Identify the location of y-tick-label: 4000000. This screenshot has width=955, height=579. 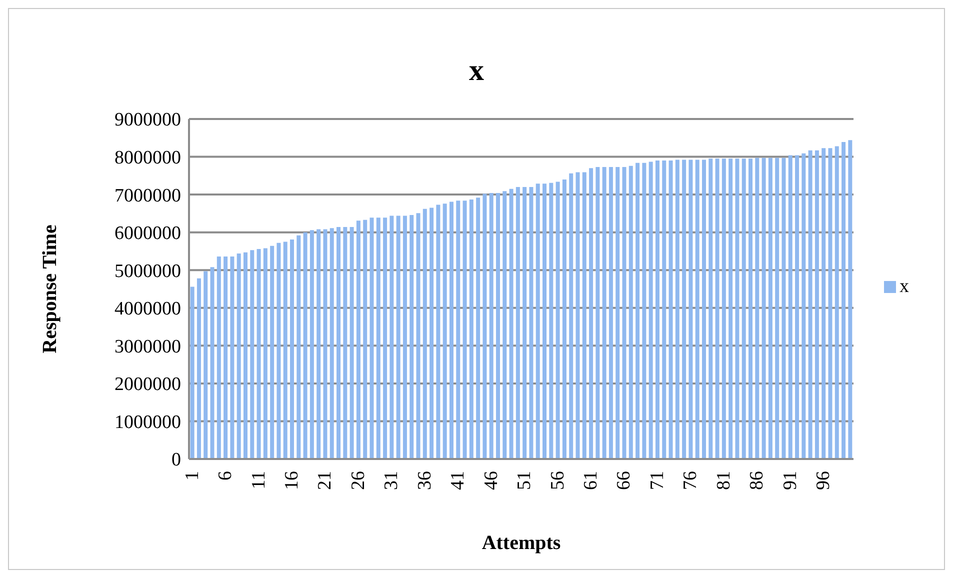
(147, 309).